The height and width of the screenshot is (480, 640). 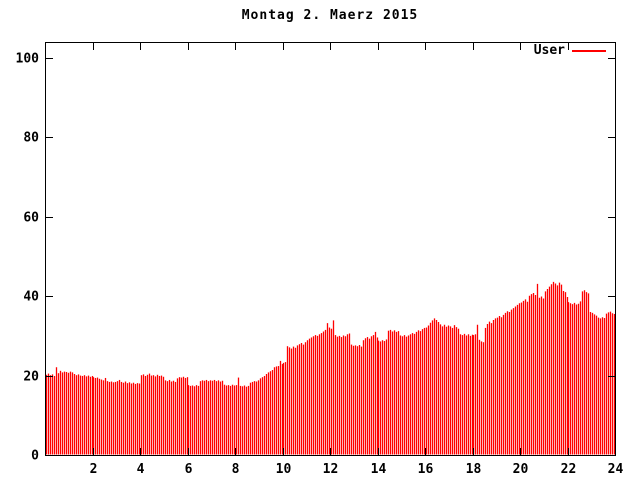 I want to click on x-tick-label: 22, so click(x=569, y=469).